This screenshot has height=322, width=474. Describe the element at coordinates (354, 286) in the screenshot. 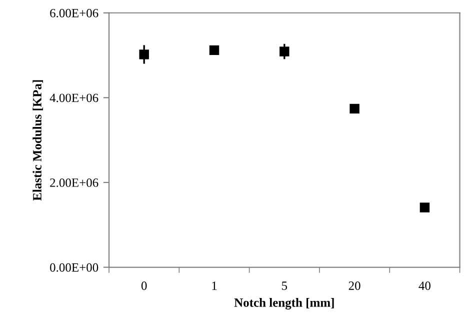

I see `x-tick-label: 20` at that location.